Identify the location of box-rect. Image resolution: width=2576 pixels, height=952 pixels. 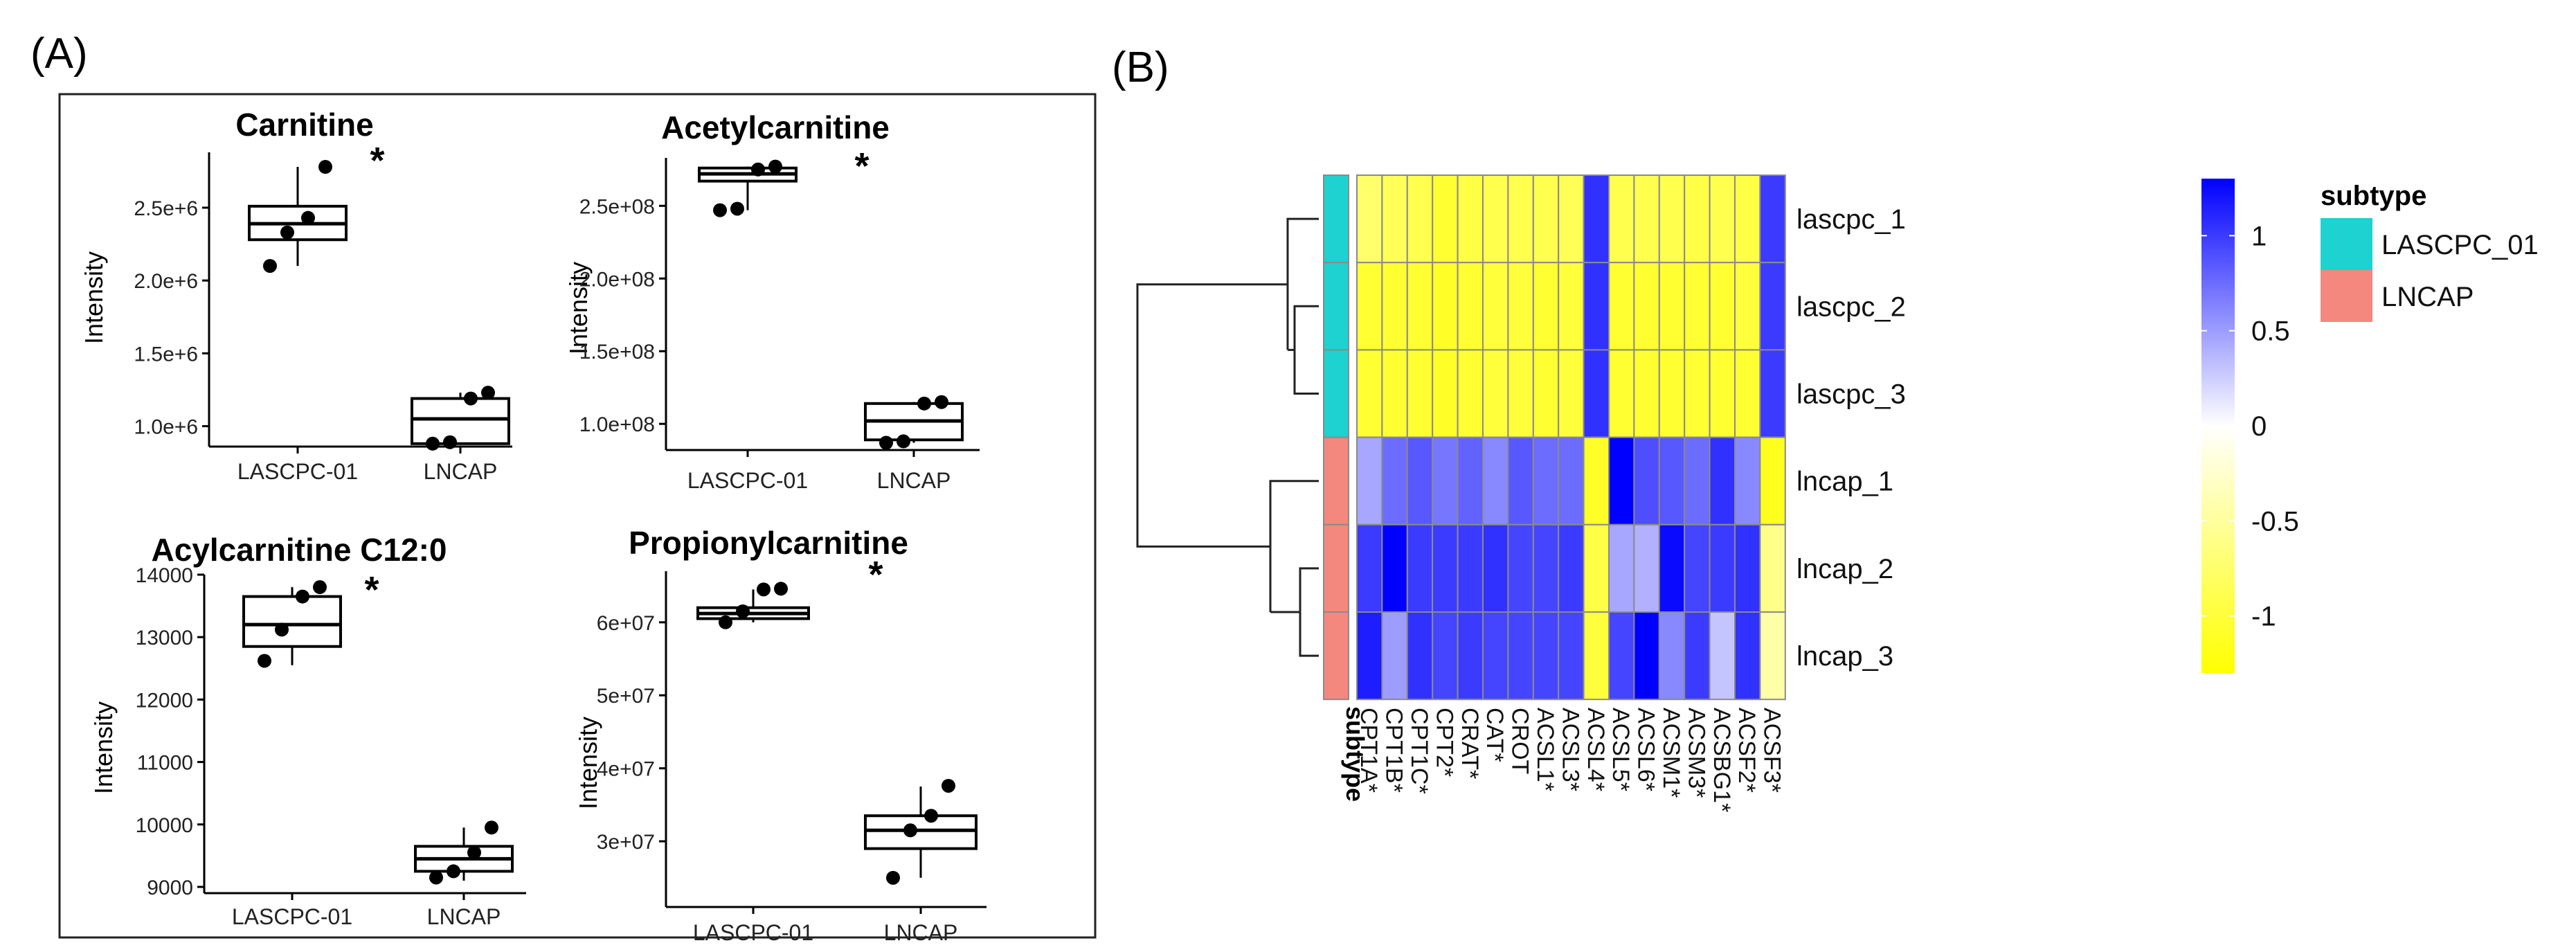
(460, 421).